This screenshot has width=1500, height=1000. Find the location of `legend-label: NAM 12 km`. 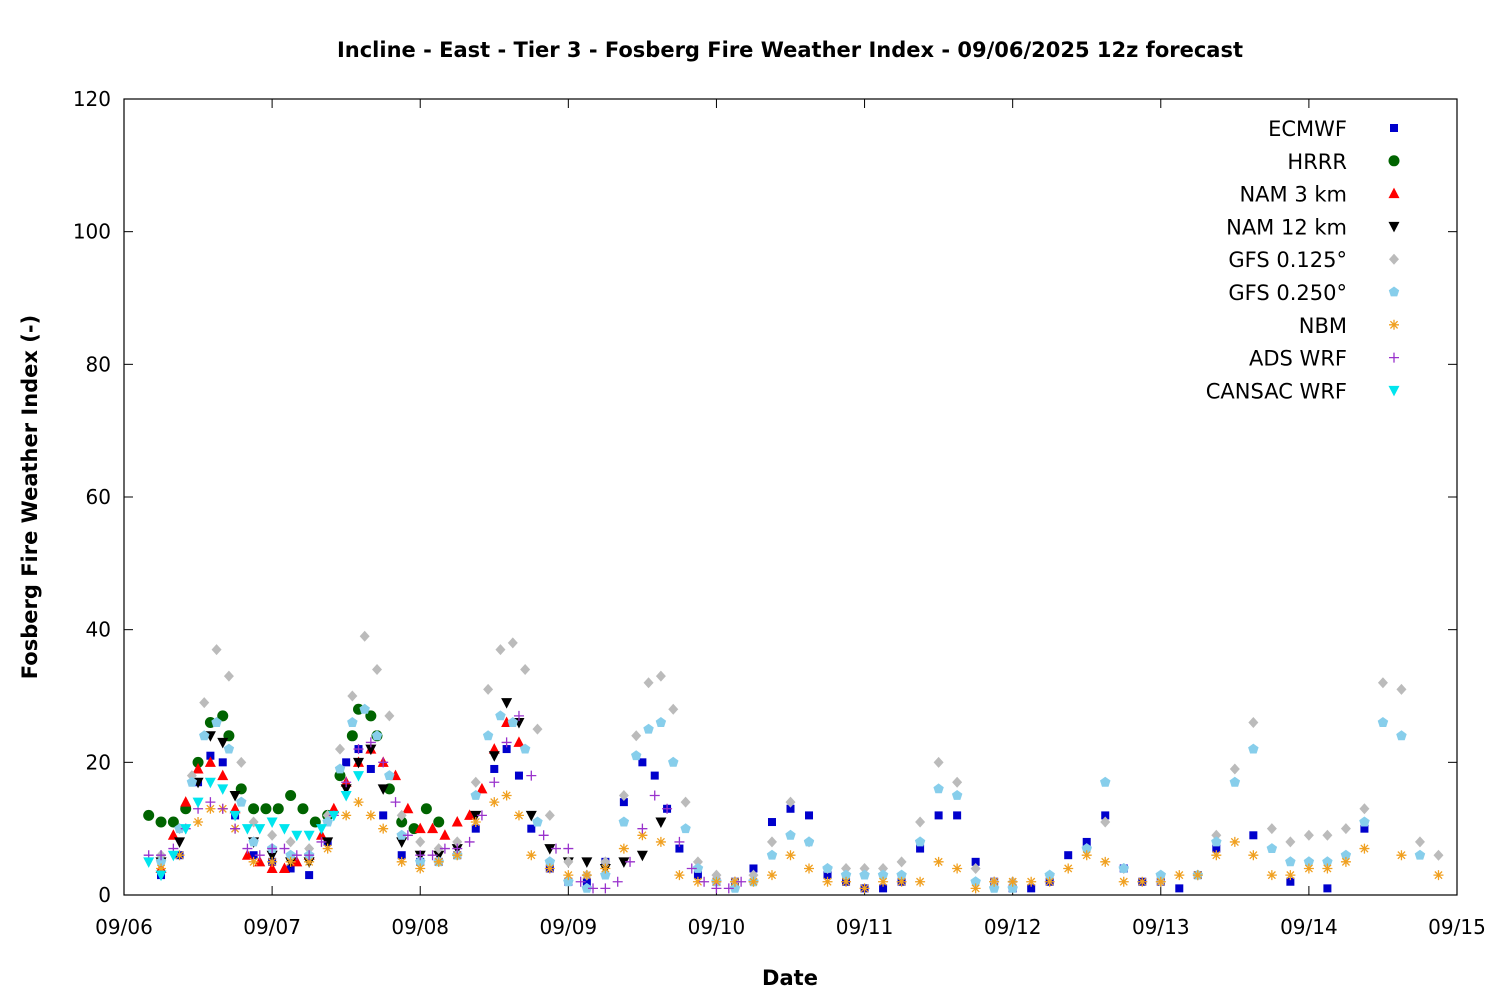

legend-label: NAM 12 km is located at coordinates (1286, 227).